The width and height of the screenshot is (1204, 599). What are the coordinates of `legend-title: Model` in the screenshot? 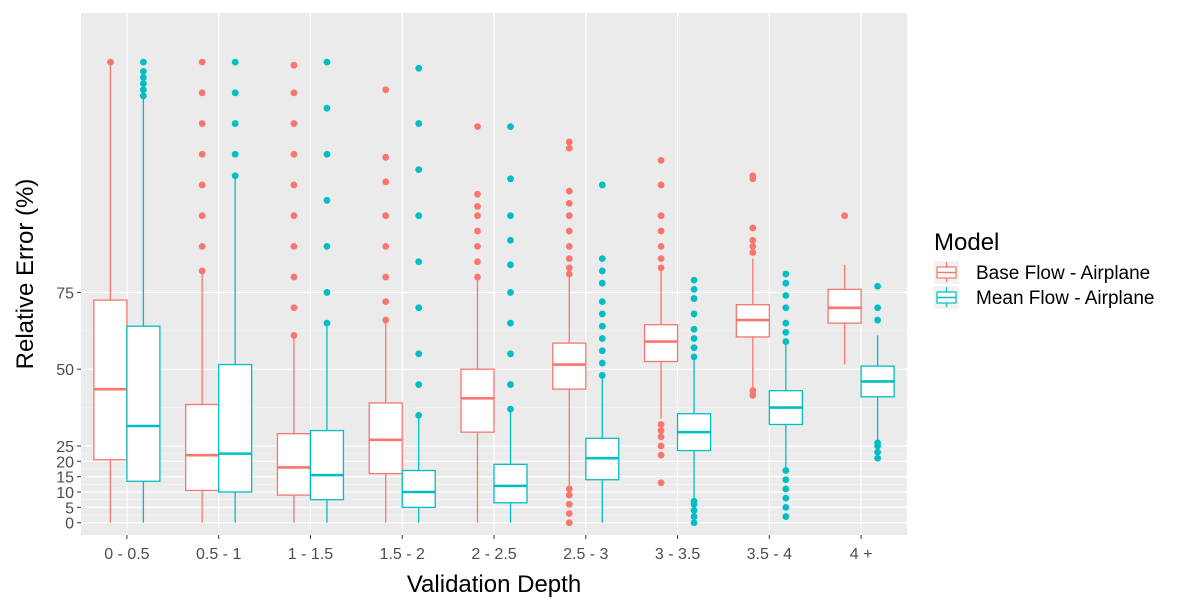 It's located at (966, 242).